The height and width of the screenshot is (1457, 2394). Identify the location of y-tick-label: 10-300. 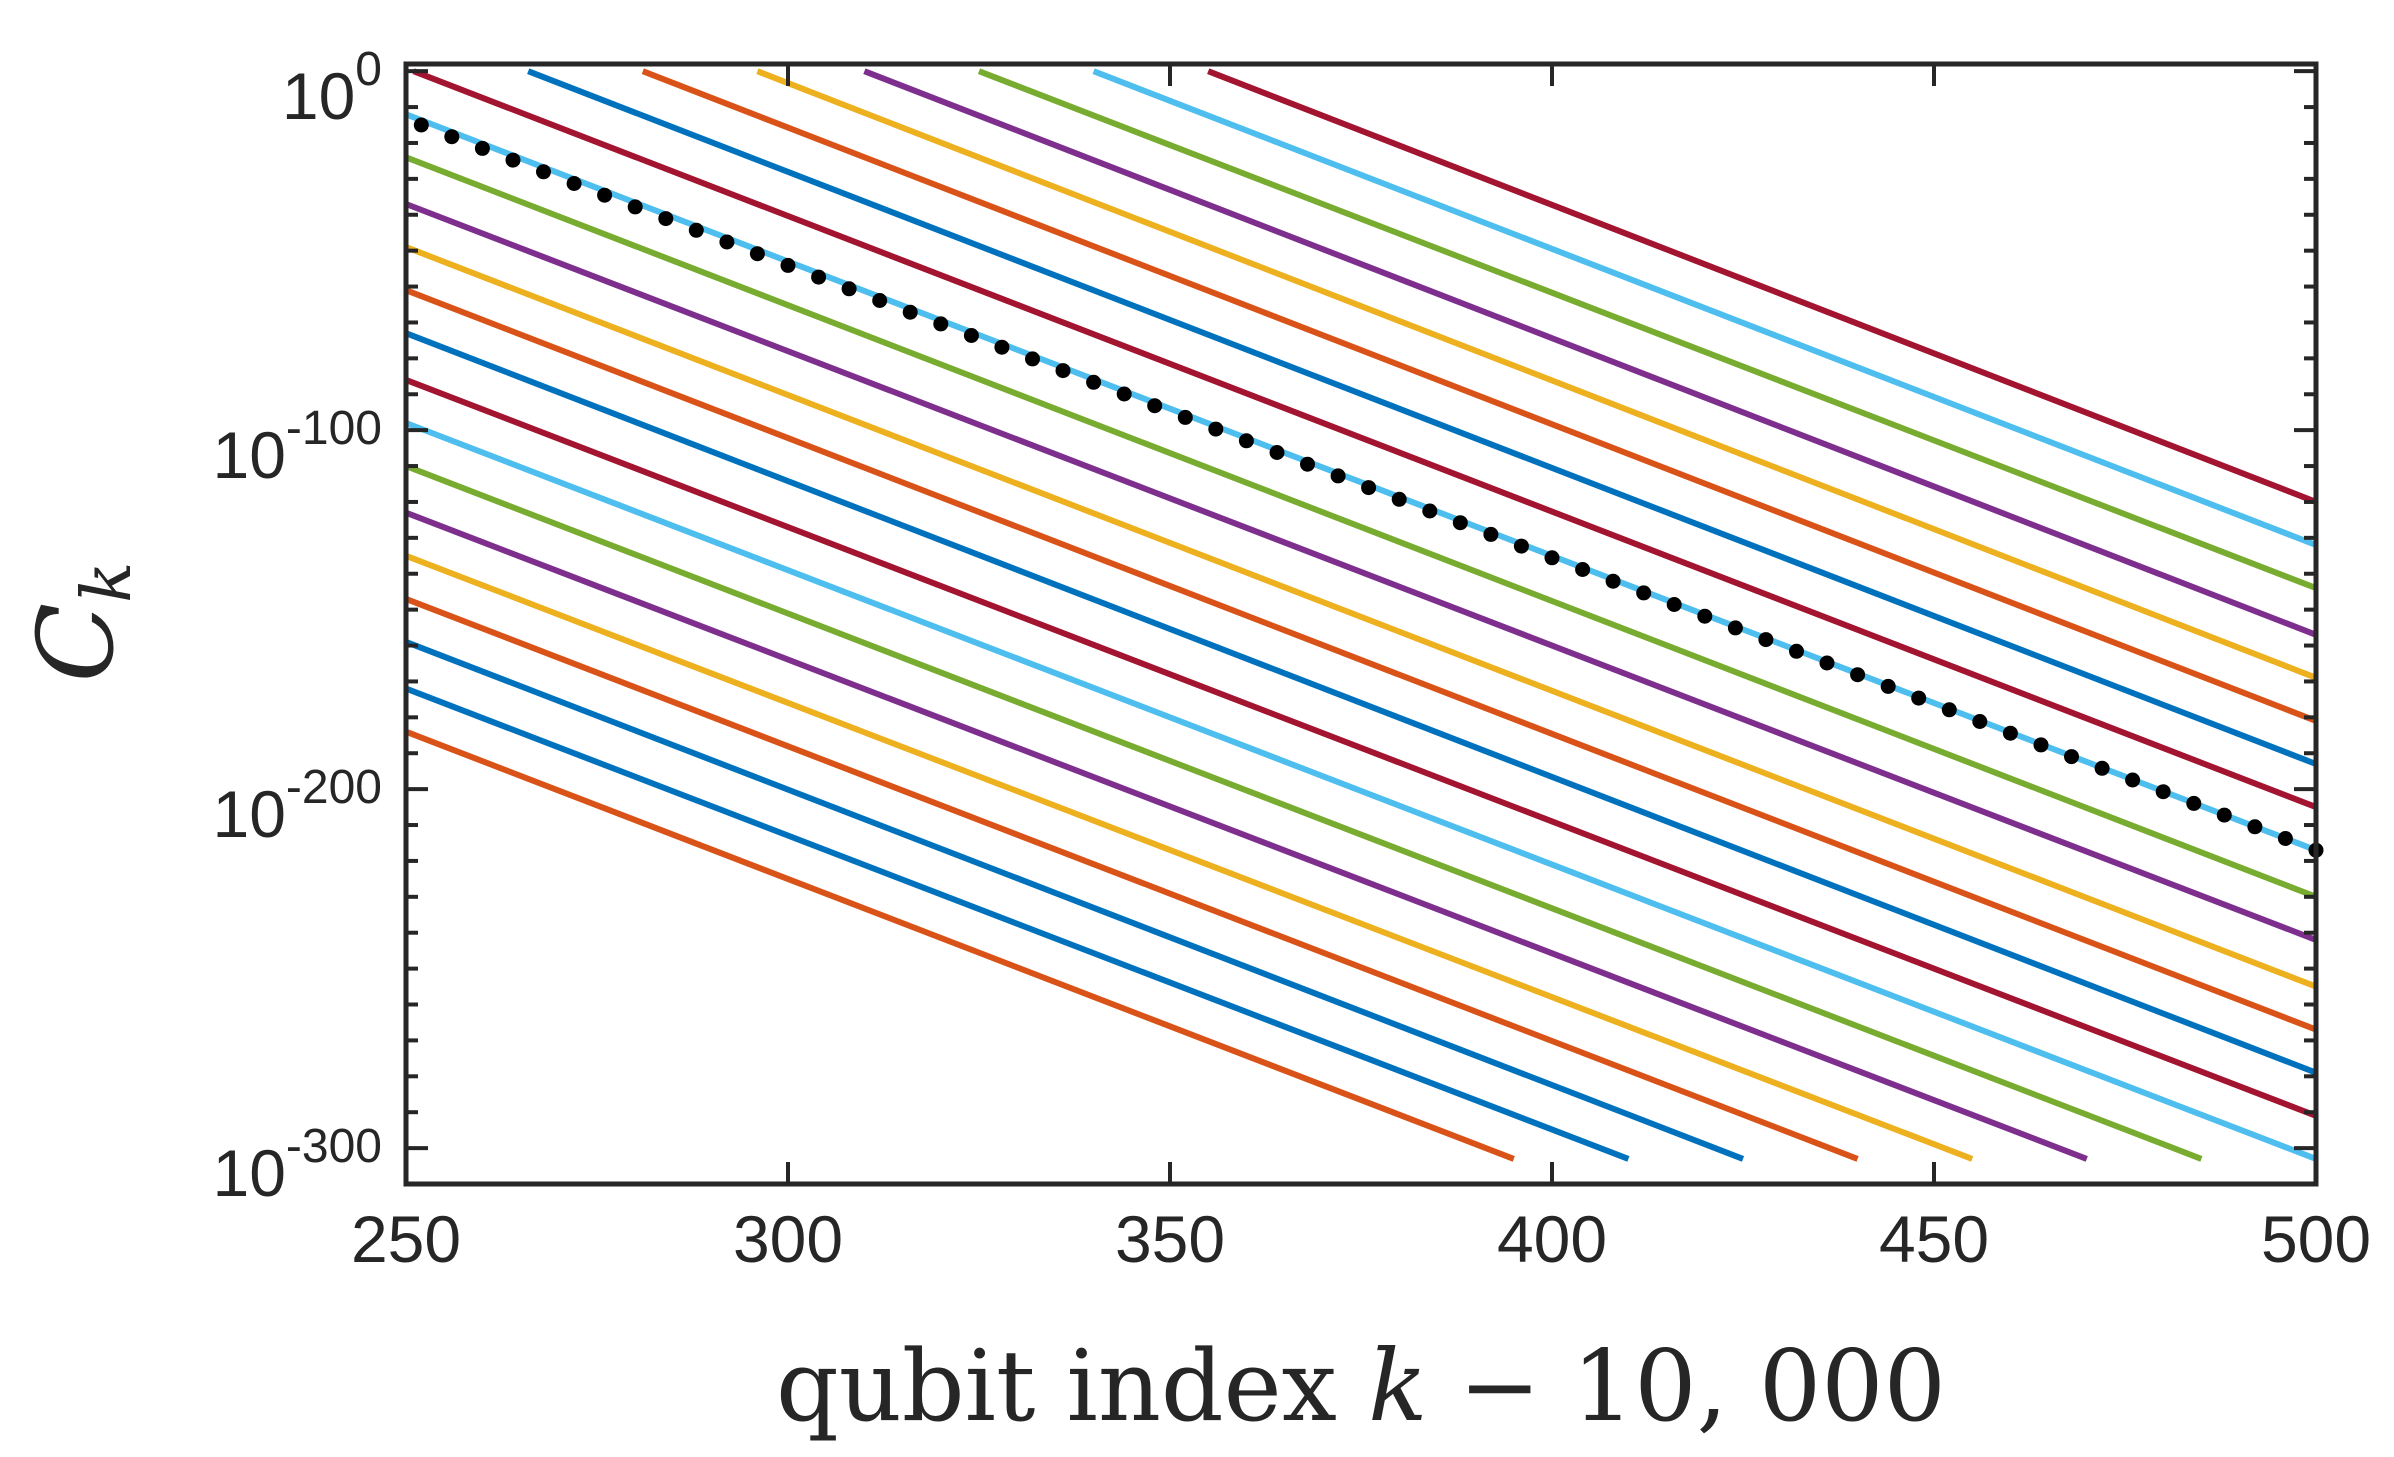
(298, 1165).